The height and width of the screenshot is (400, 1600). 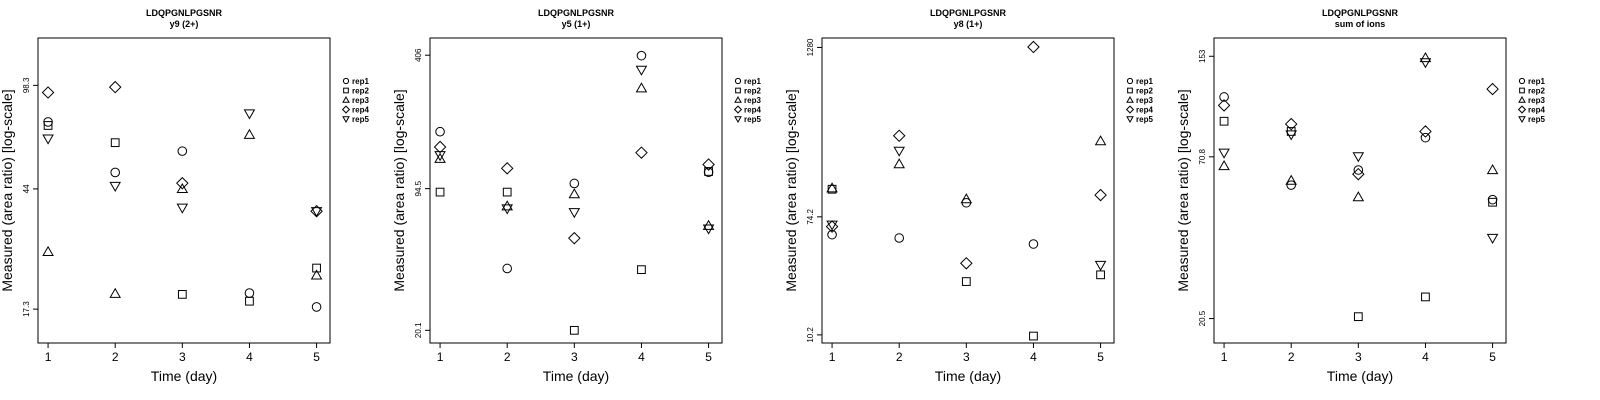 I want to click on y-tick-label: 17.3, so click(x=26, y=309).